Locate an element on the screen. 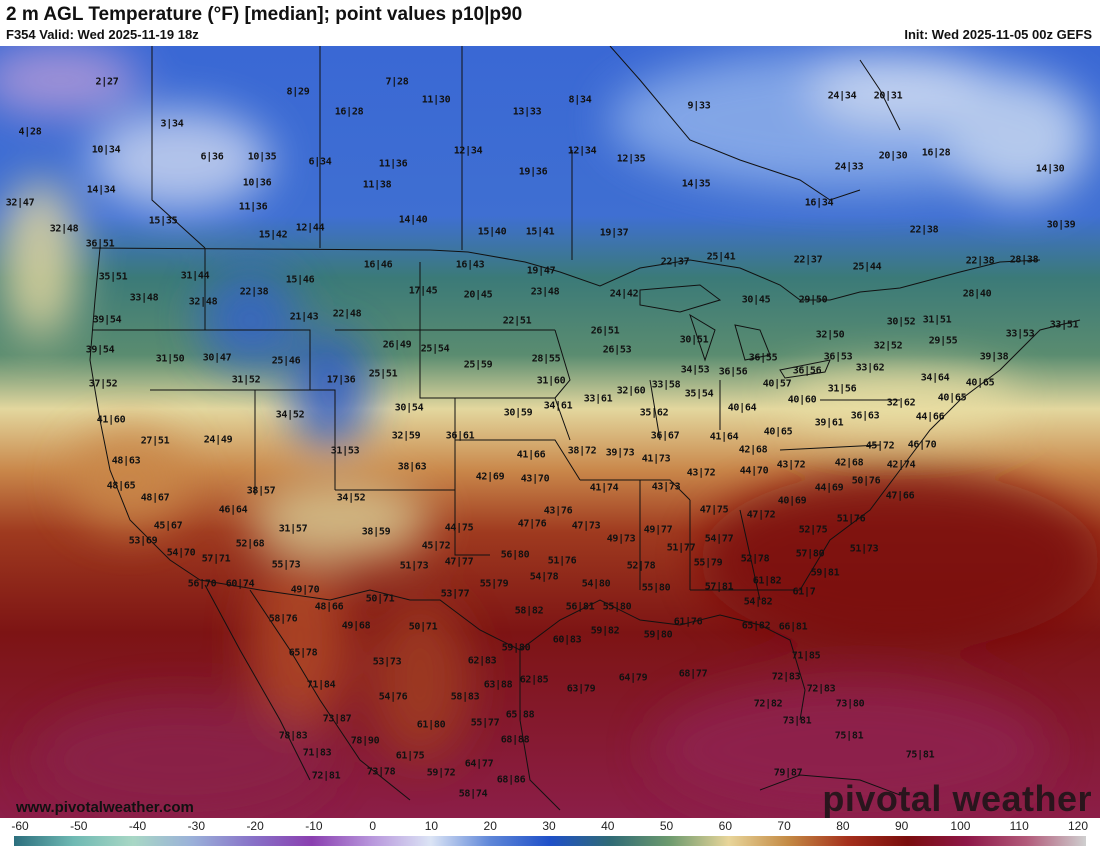  point-value: 32|48 is located at coordinates (64, 229).